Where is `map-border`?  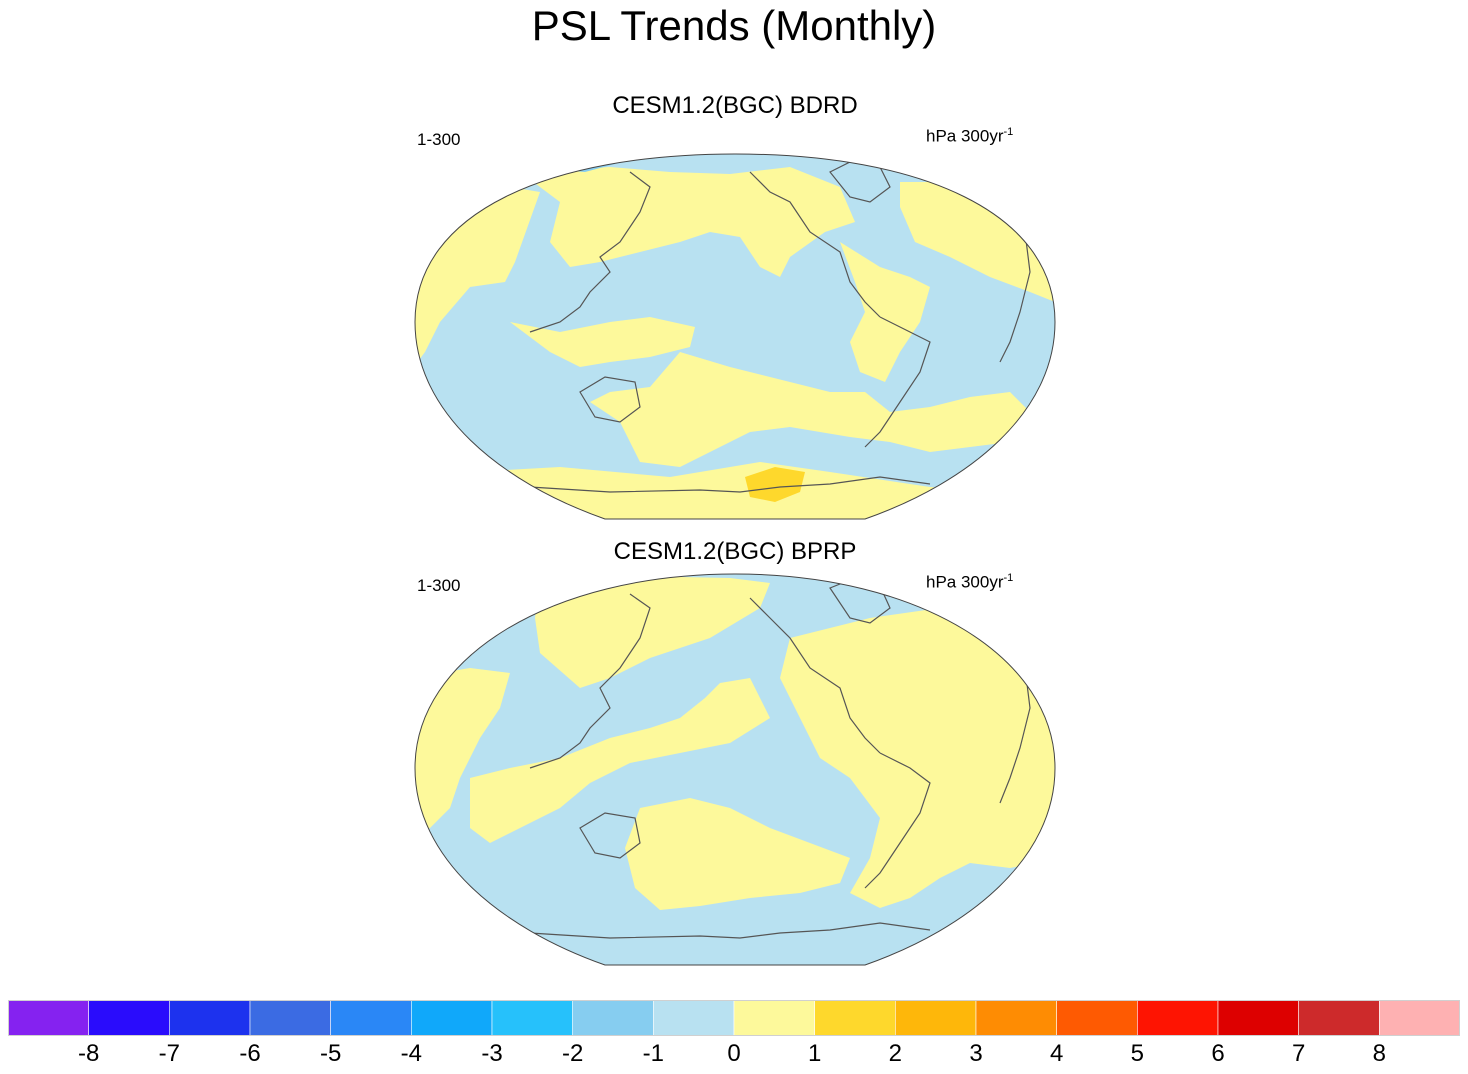 map-border is located at coordinates (735, 336).